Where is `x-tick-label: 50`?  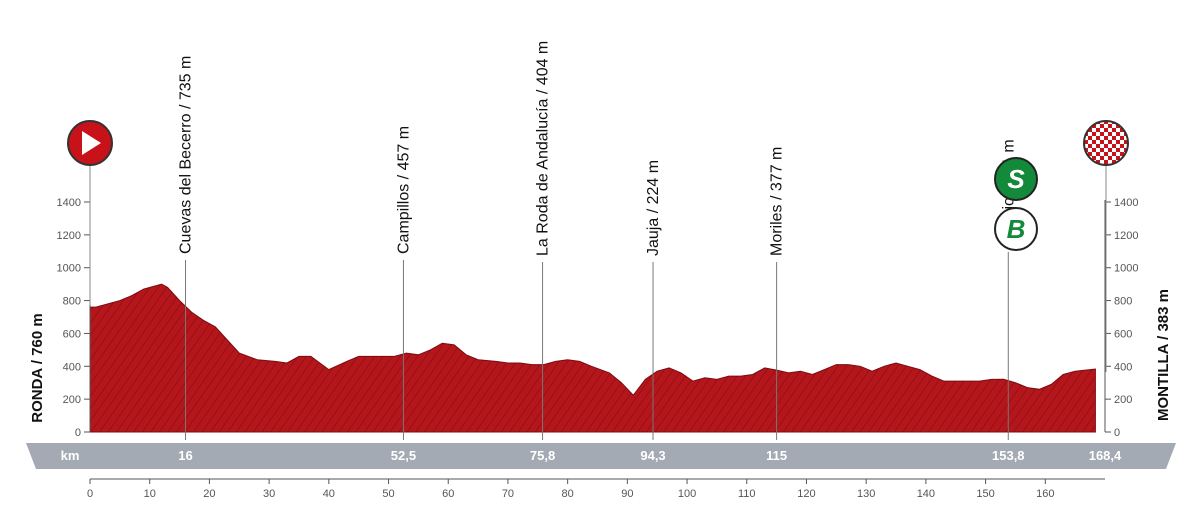
x-tick-label: 50 is located at coordinates (388, 494).